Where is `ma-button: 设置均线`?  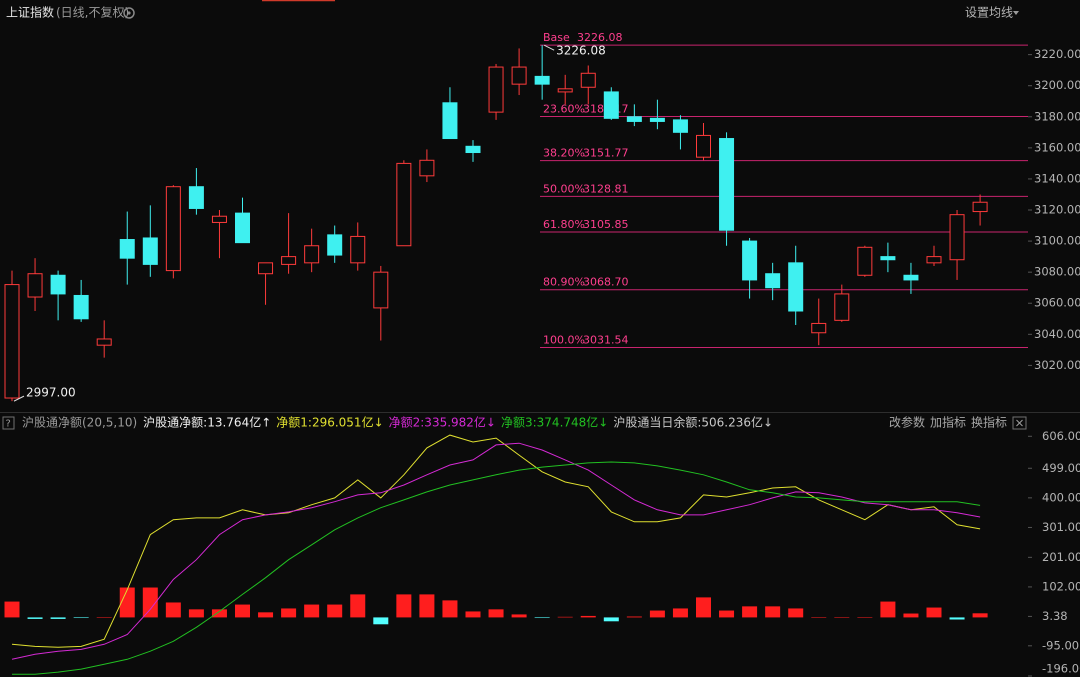
ma-button: 设置均线 is located at coordinates (989, 13).